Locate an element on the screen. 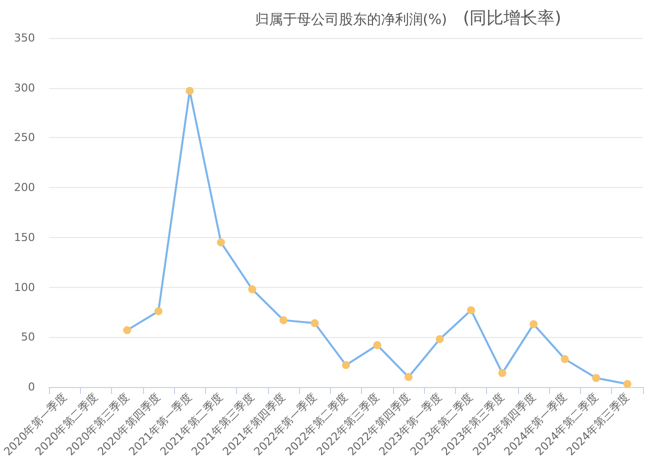 The height and width of the screenshot is (466, 660). y-tick-label: 0 is located at coordinates (32, 387).